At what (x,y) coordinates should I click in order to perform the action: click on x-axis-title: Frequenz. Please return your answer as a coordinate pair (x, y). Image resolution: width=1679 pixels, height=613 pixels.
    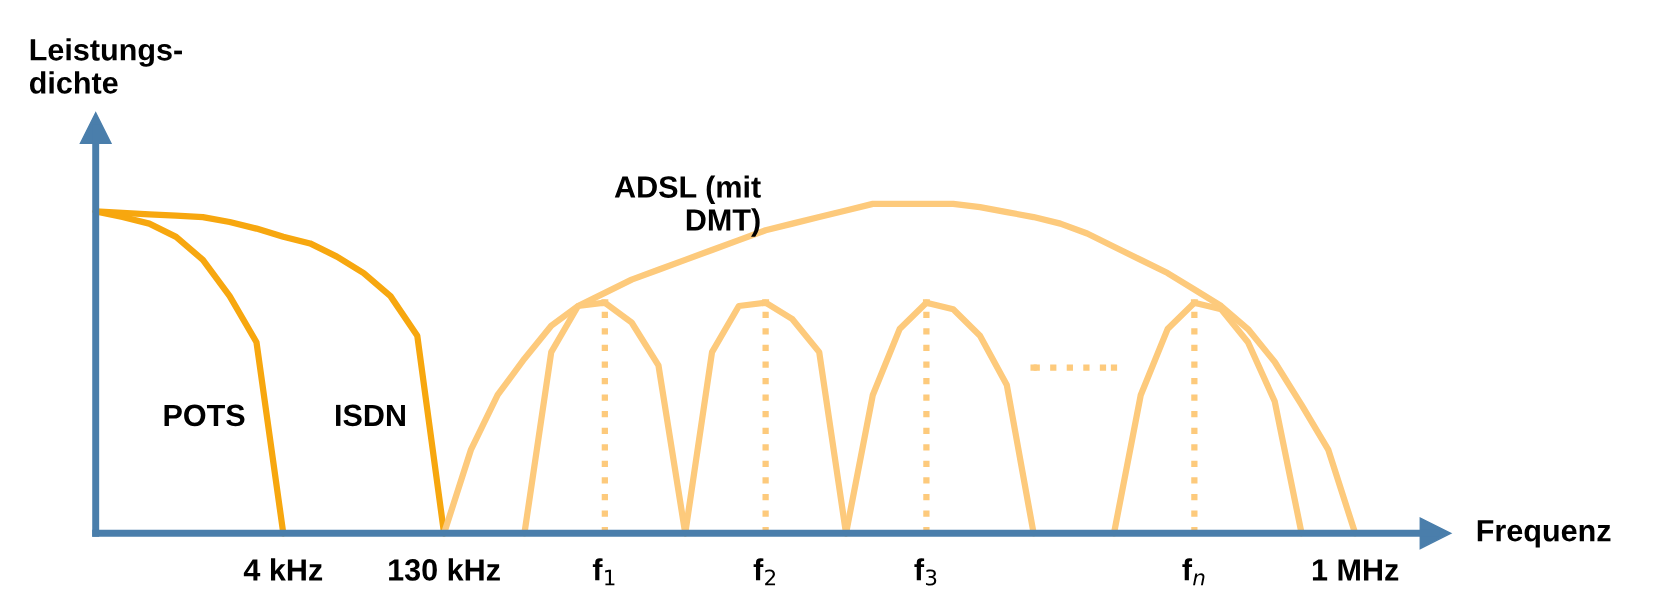
    Looking at the image, I should click on (1544, 534).